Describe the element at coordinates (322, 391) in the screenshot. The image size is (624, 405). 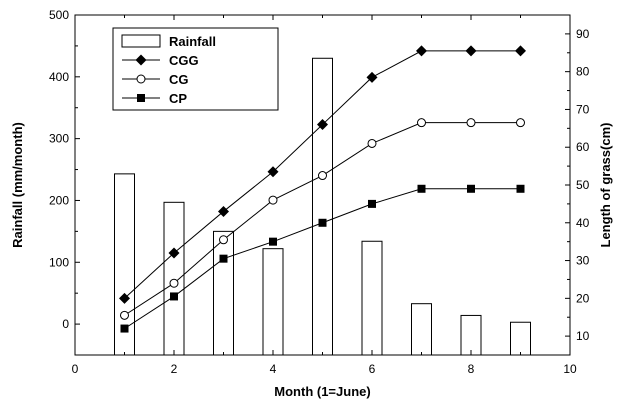
I see `x-axis-title: Month (1=June)` at that location.